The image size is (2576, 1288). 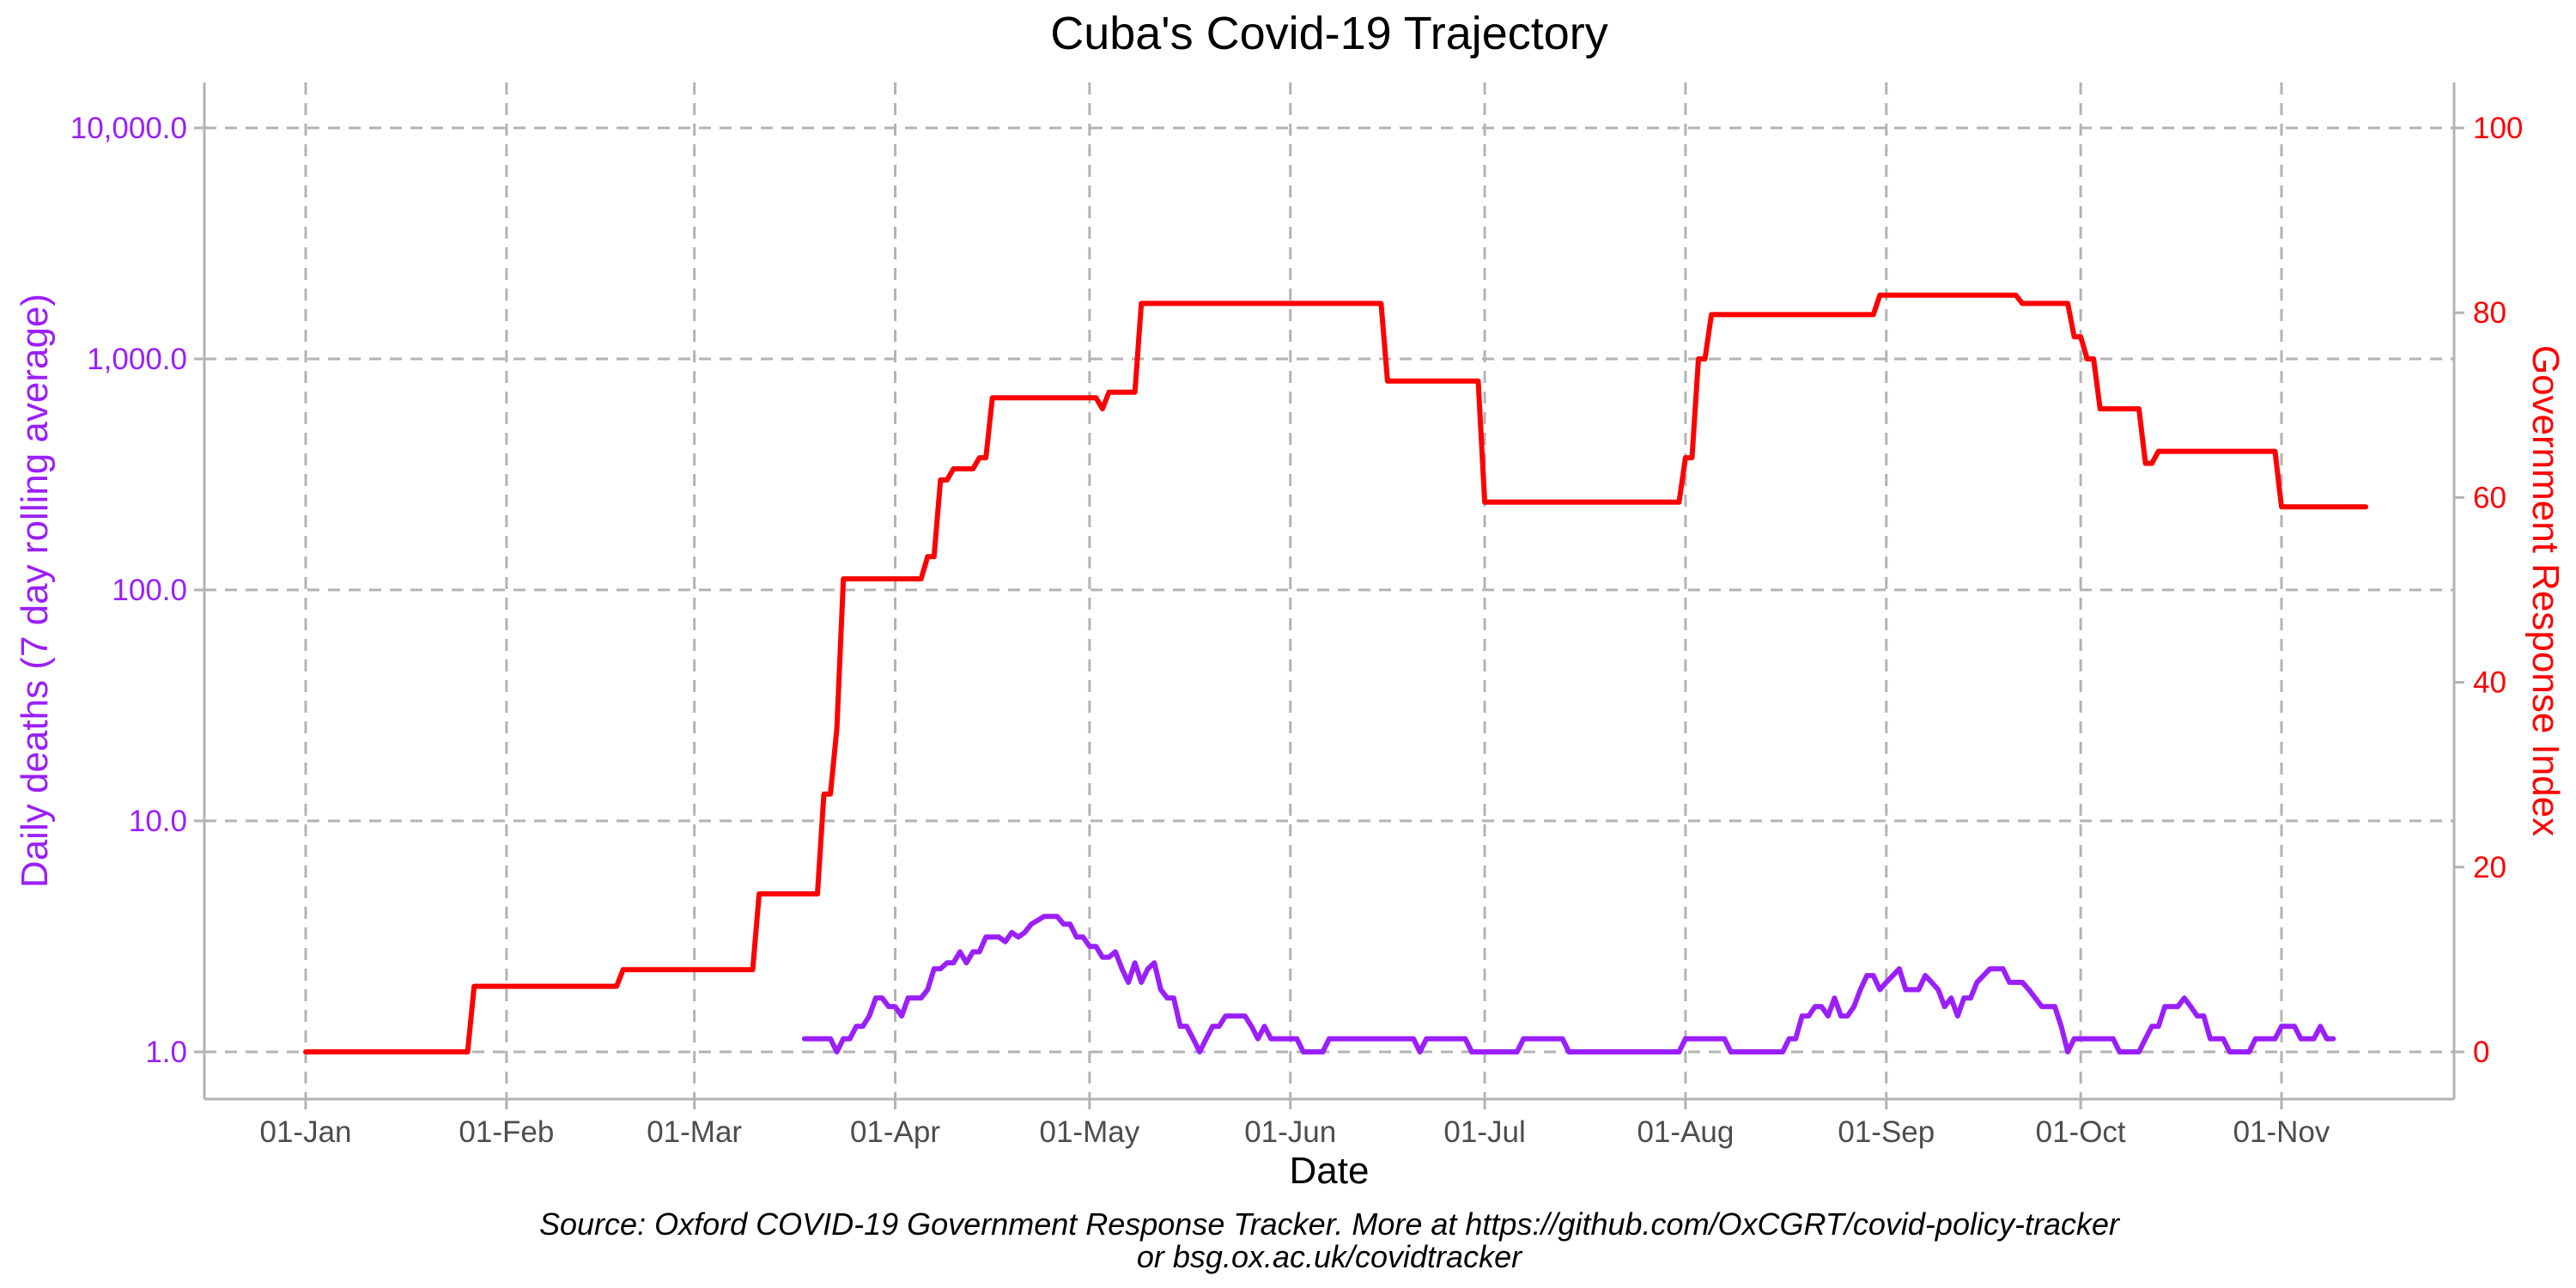 I want to click on x-tick-label: 01-Apr, so click(x=895, y=1132).